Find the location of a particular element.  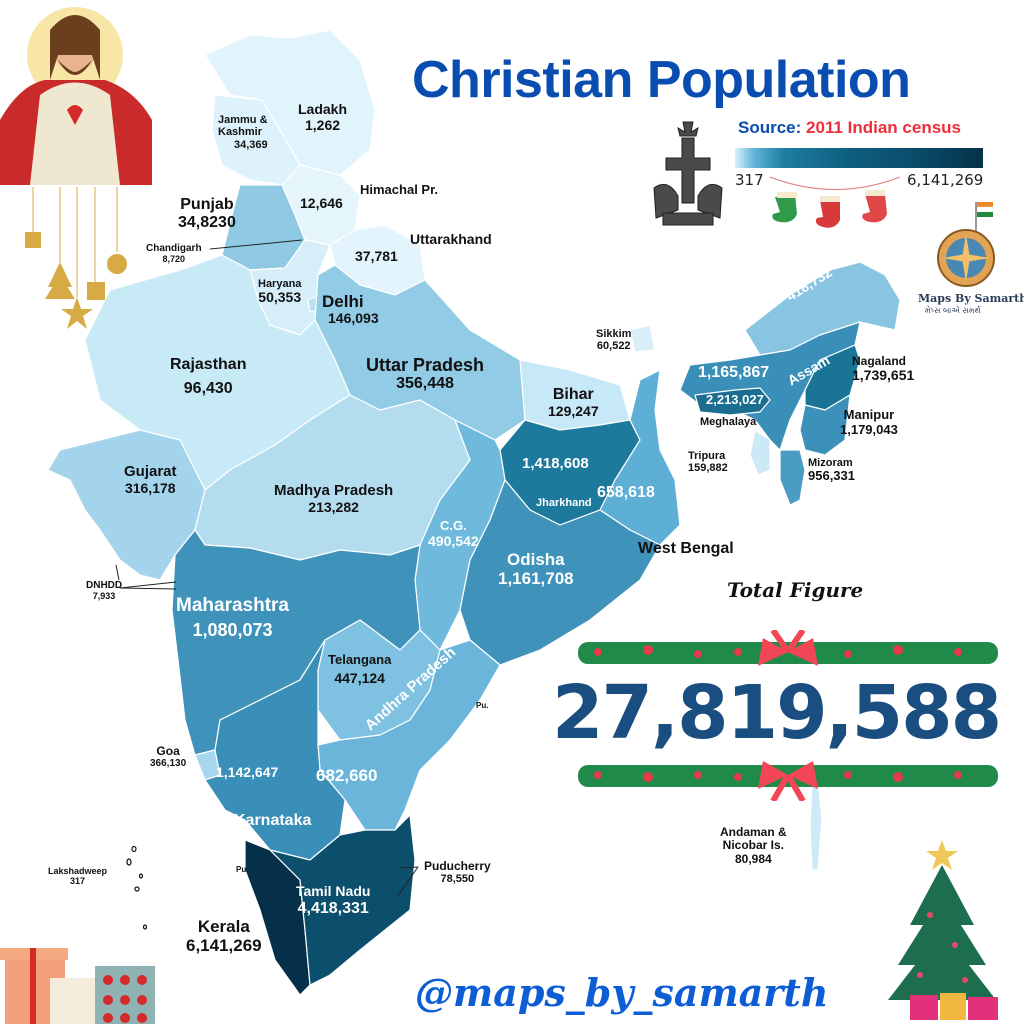

label-uttar-pradesh: Uttar Pradesh 356,448 is located at coordinates (425, 374).